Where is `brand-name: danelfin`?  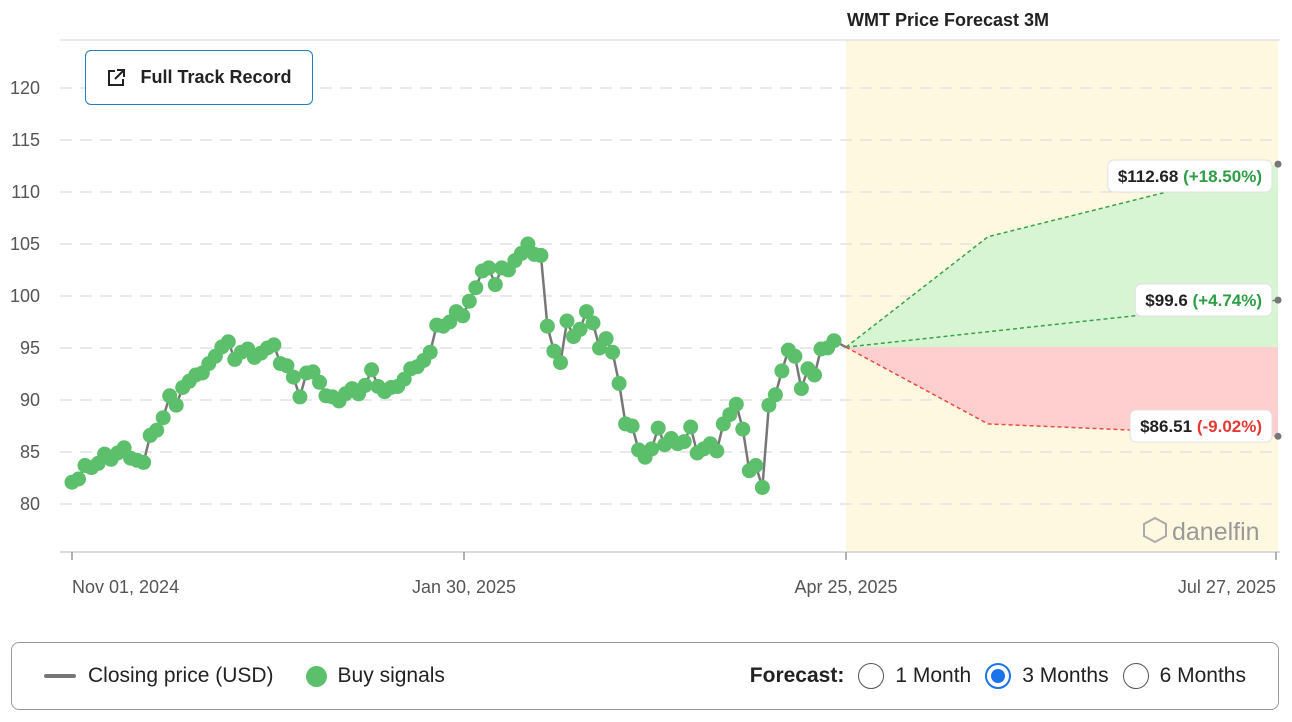
brand-name: danelfin is located at coordinates (1216, 532).